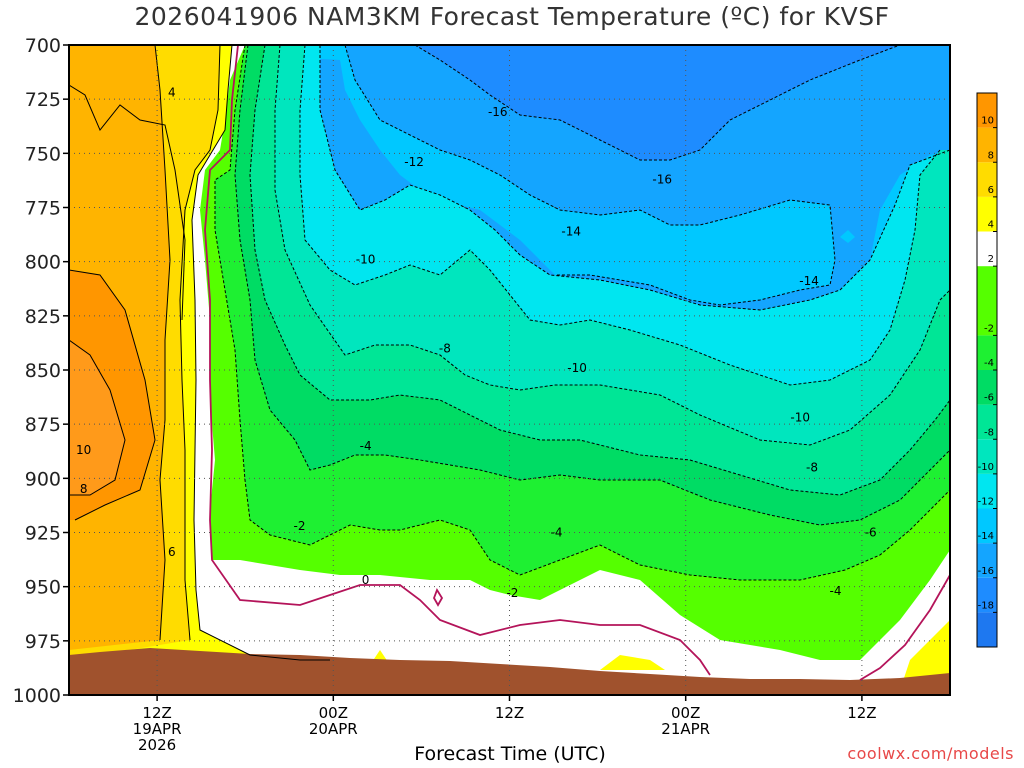 The image size is (1024, 768). Describe the element at coordinates (300, 526) in the screenshot. I see `contour-label-12: -2` at that location.